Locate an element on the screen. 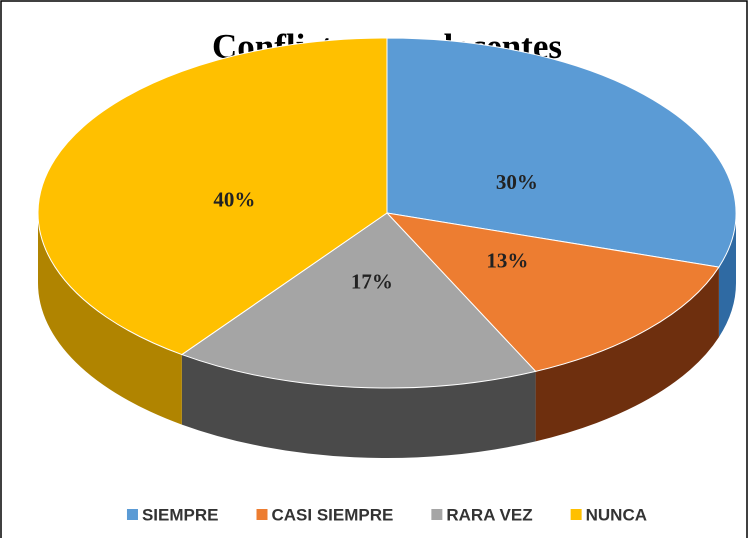  slice is located at coordinates (552, 292).